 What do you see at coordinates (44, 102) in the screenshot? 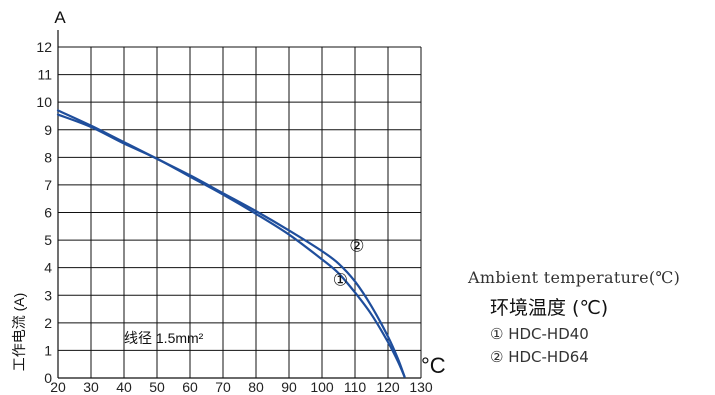
I see `y-tick-label-10: 10` at bounding box center [44, 102].